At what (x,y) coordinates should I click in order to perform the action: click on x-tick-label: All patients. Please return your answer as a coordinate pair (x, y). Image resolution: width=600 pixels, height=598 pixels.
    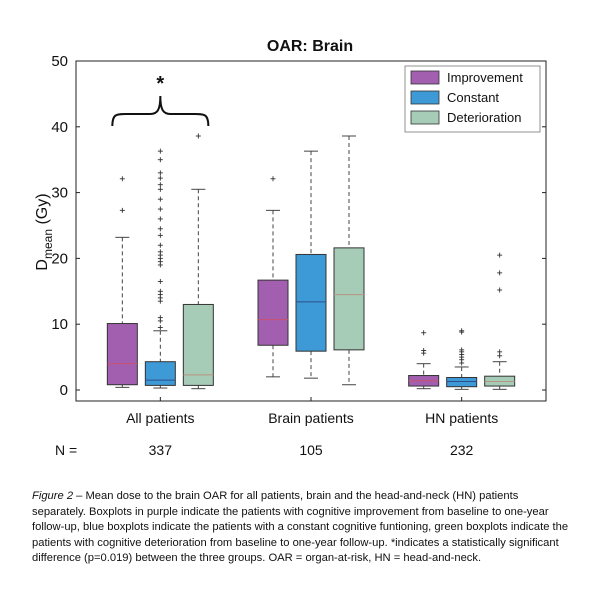
    Looking at the image, I should click on (160, 418).